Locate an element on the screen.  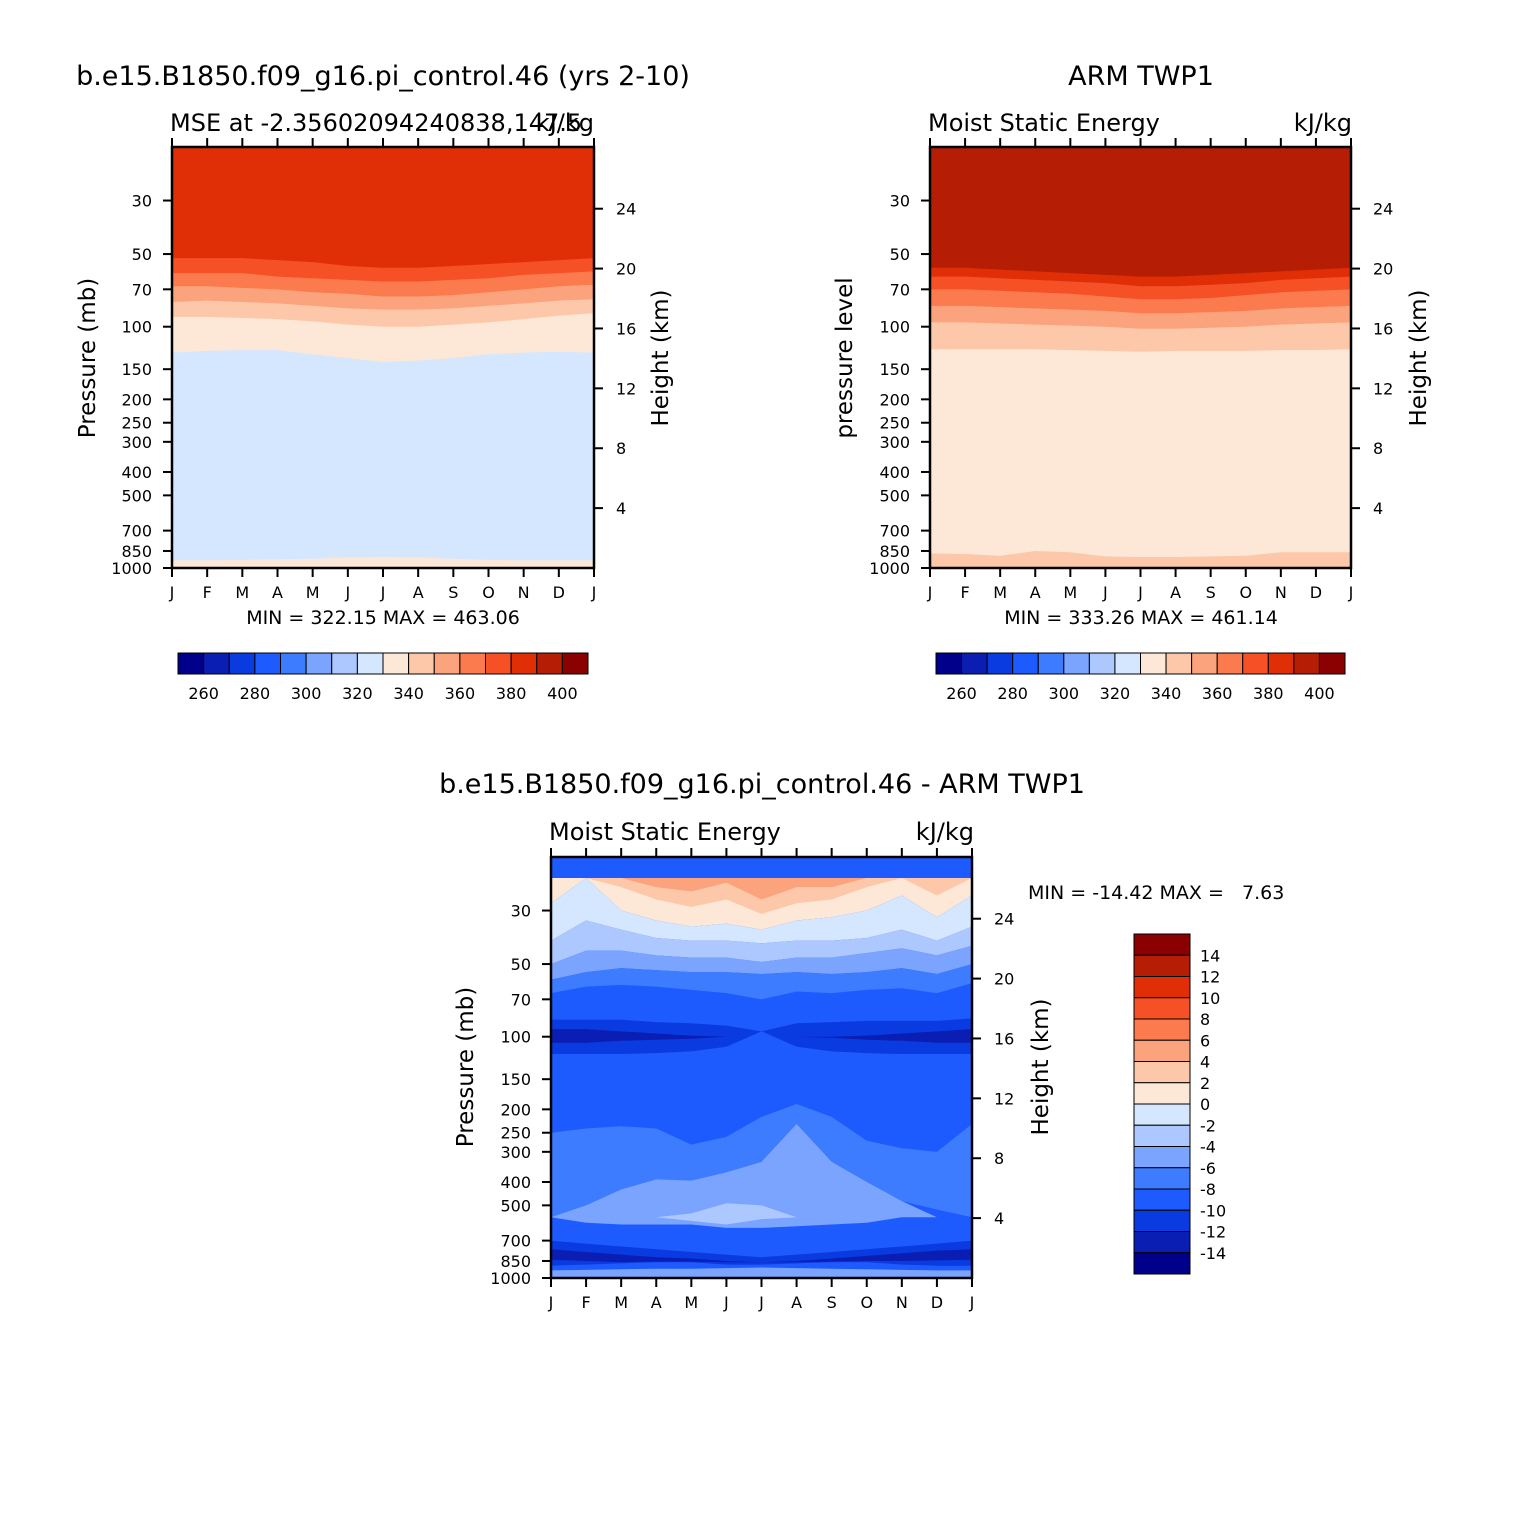
panel-difference-subtitle-left: Moist Static Energy is located at coordinates (665, 832).